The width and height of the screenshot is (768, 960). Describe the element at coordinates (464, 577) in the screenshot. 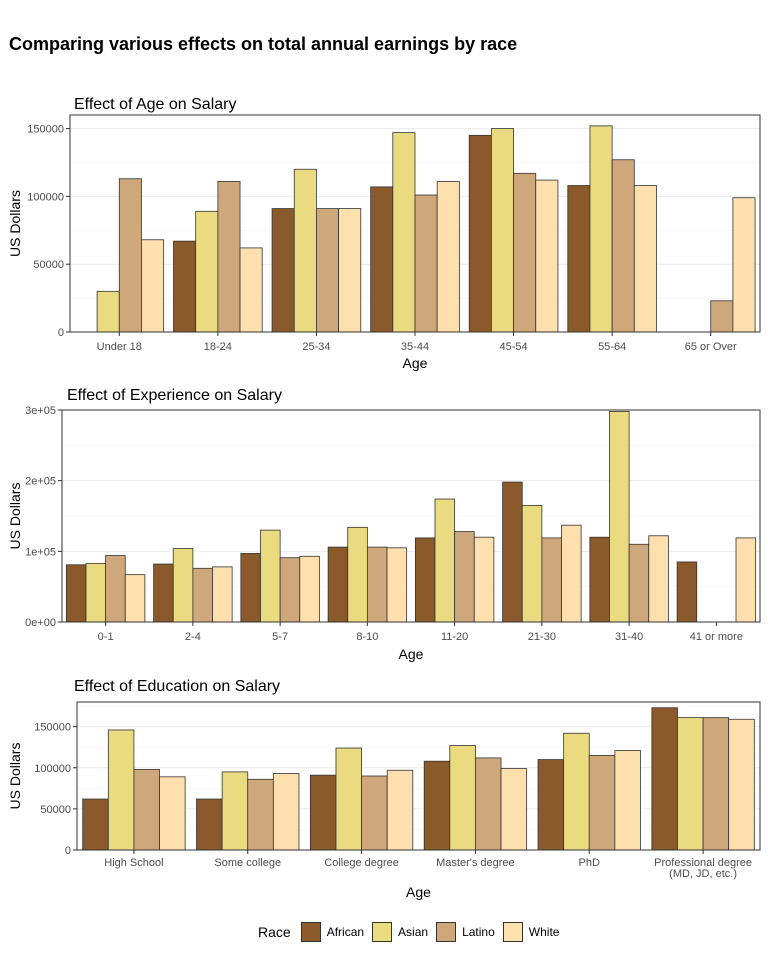

I see `chart-2-bar-11-20-latino` at that location.